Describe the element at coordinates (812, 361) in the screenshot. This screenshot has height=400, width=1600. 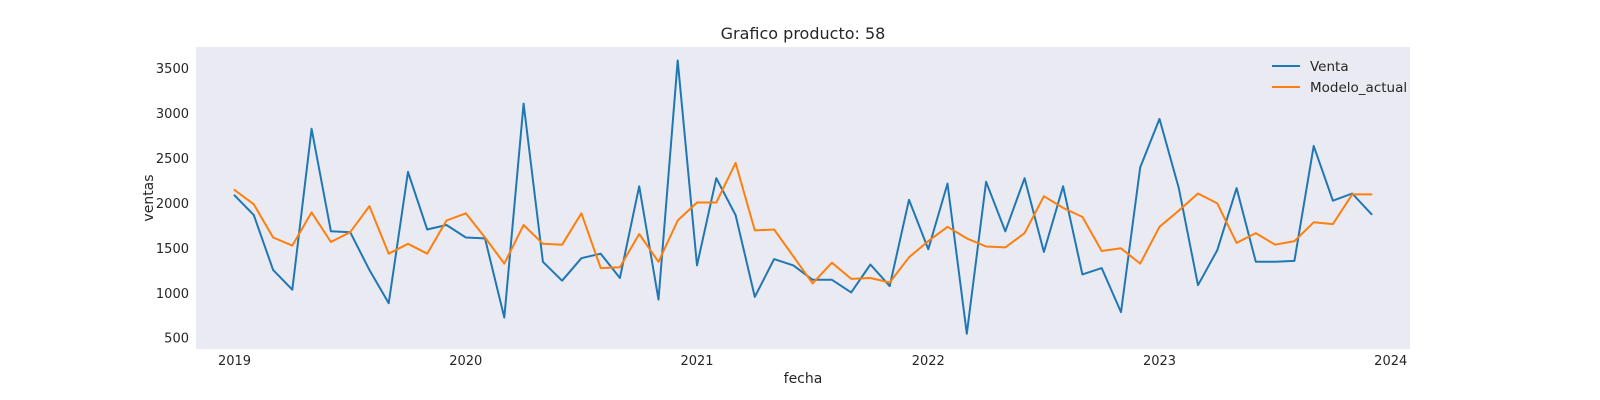
I see `x-axis-ticks: 2019 2020 2021 2022 2023 2024` at that location.